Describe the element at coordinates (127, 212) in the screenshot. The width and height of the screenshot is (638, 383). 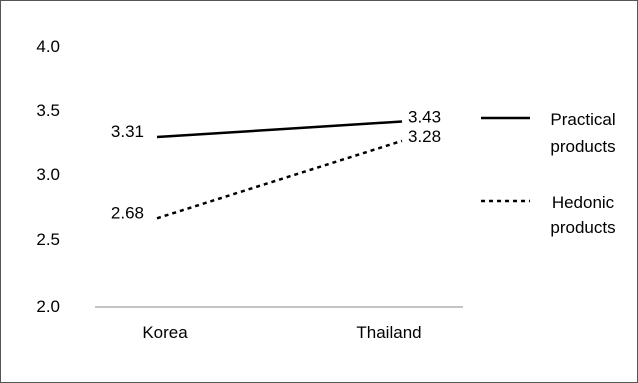
I see `data-label: 2.68` at that location.